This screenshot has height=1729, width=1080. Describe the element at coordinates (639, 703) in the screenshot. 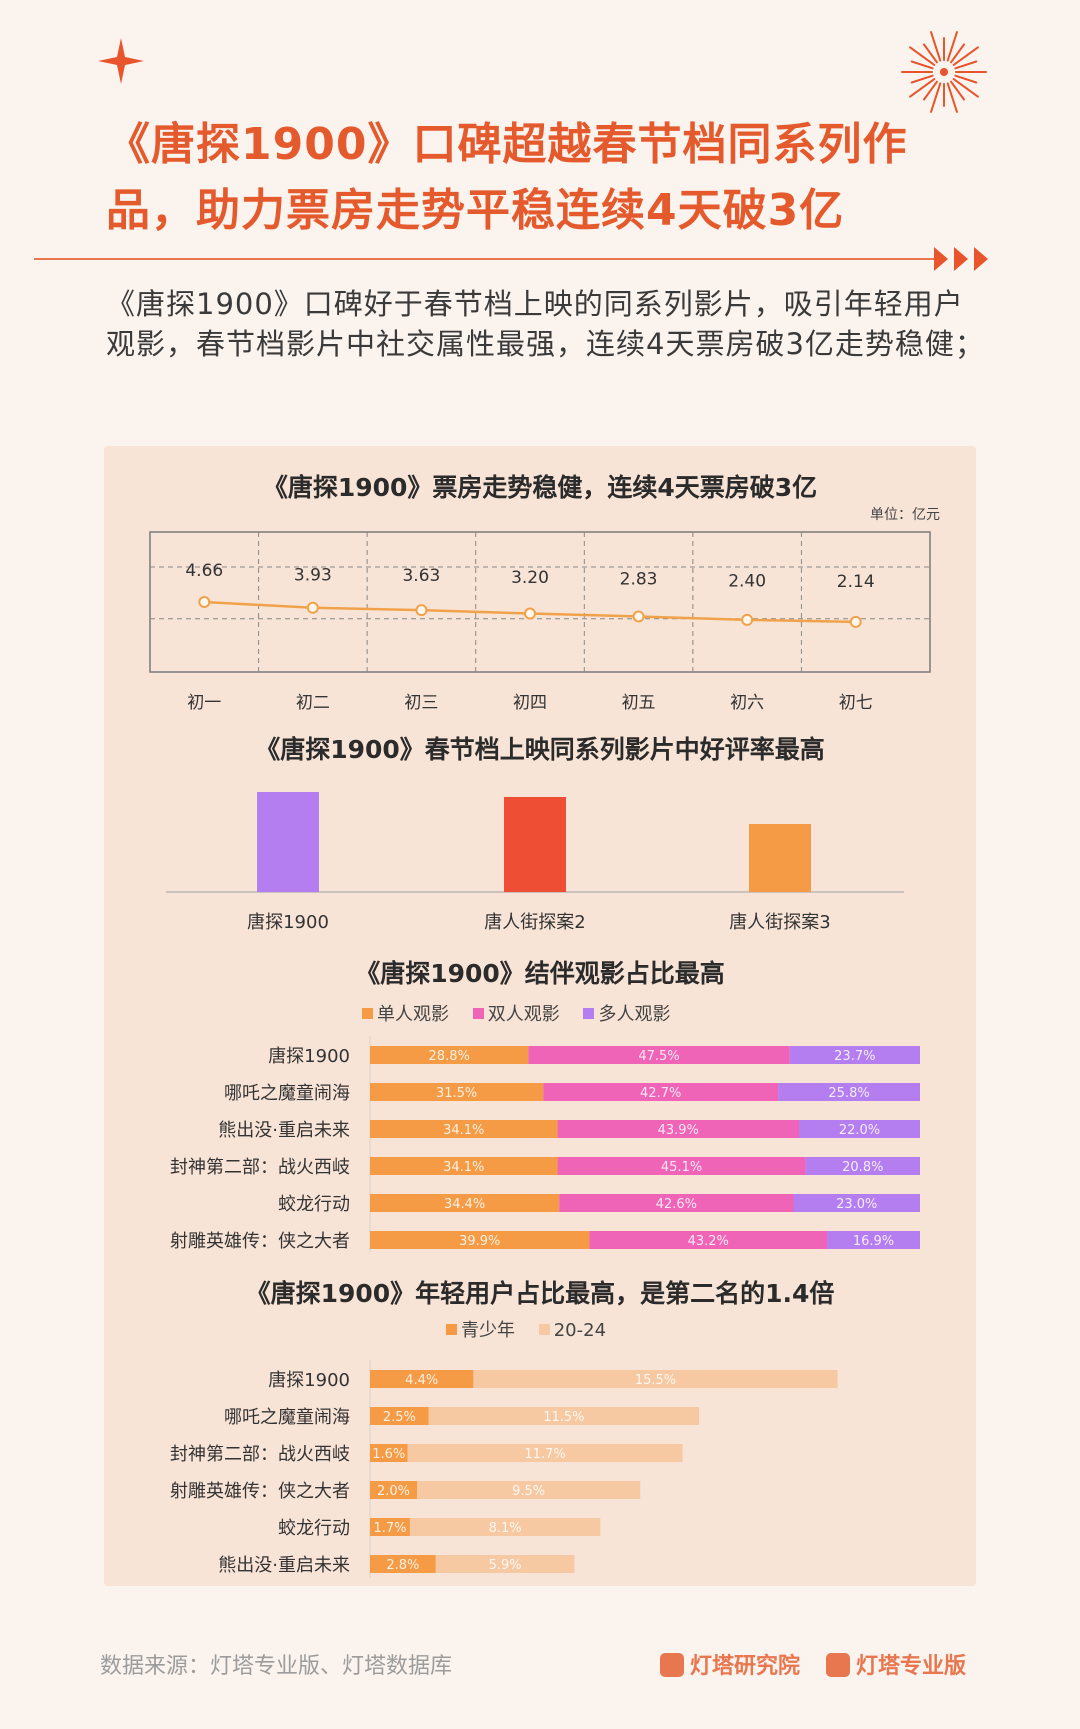

I see `x-tick-label: 初五` at that location.